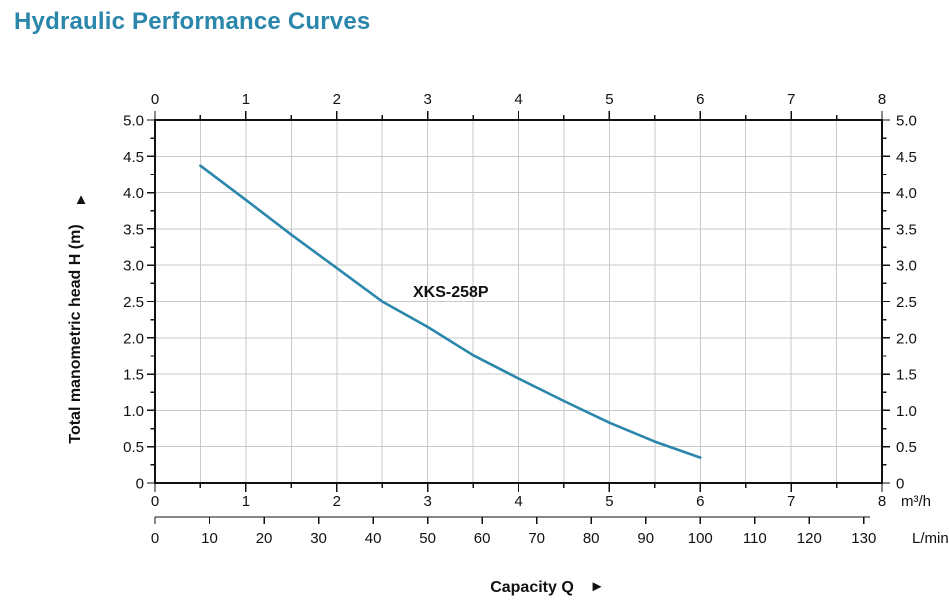 This screenshot has width=949, height=604. What do you see at coordinates (373, 538) in the screenshot?
I see `lmin-tick-label: 40` at bounding box center [373, 538].